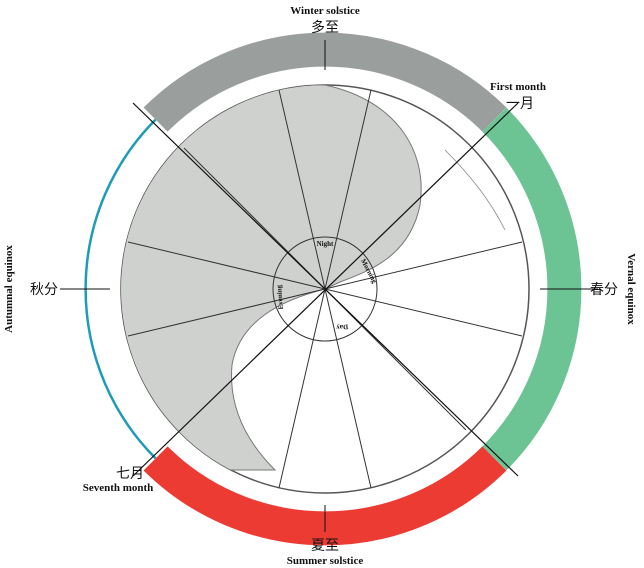 Image resolution: width=644 pixels, height=568 pixels. I want to click on autumnal-equinox-label: Autumnal equinox, so click(9, 289).